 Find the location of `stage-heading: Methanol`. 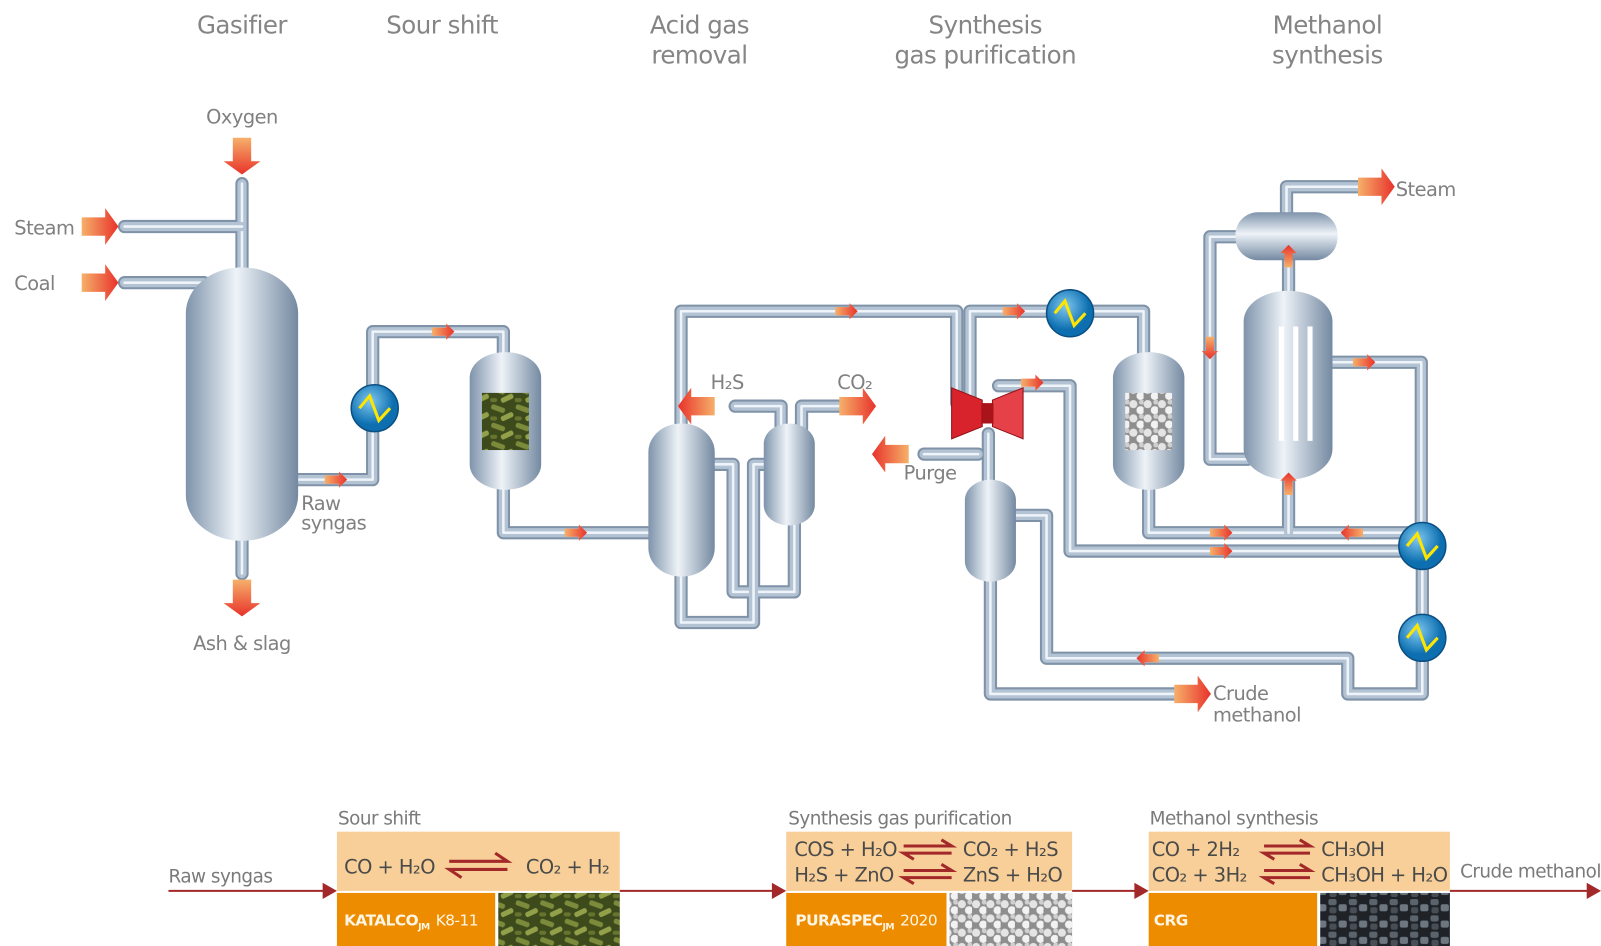

stage-heading: Methanol is located at coordinates (1328, 25).